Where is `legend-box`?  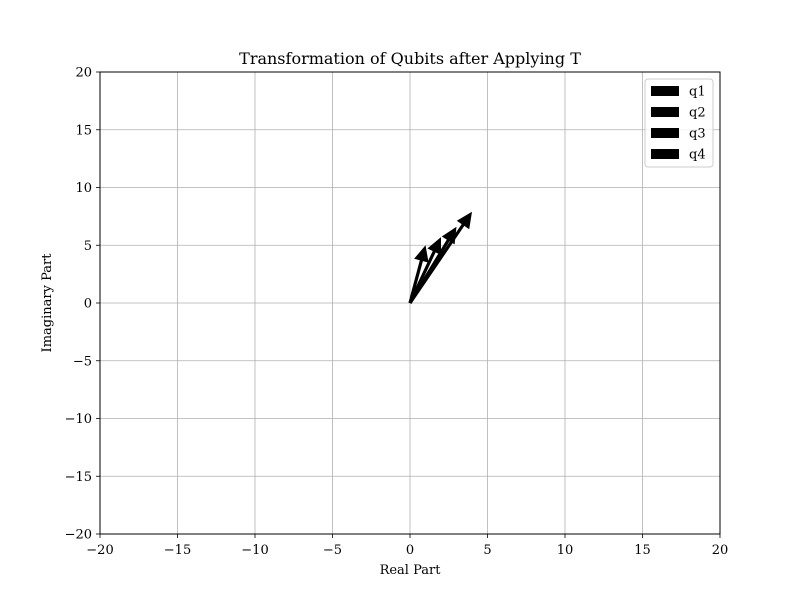
legend-box is located at coordinates (679, 123).